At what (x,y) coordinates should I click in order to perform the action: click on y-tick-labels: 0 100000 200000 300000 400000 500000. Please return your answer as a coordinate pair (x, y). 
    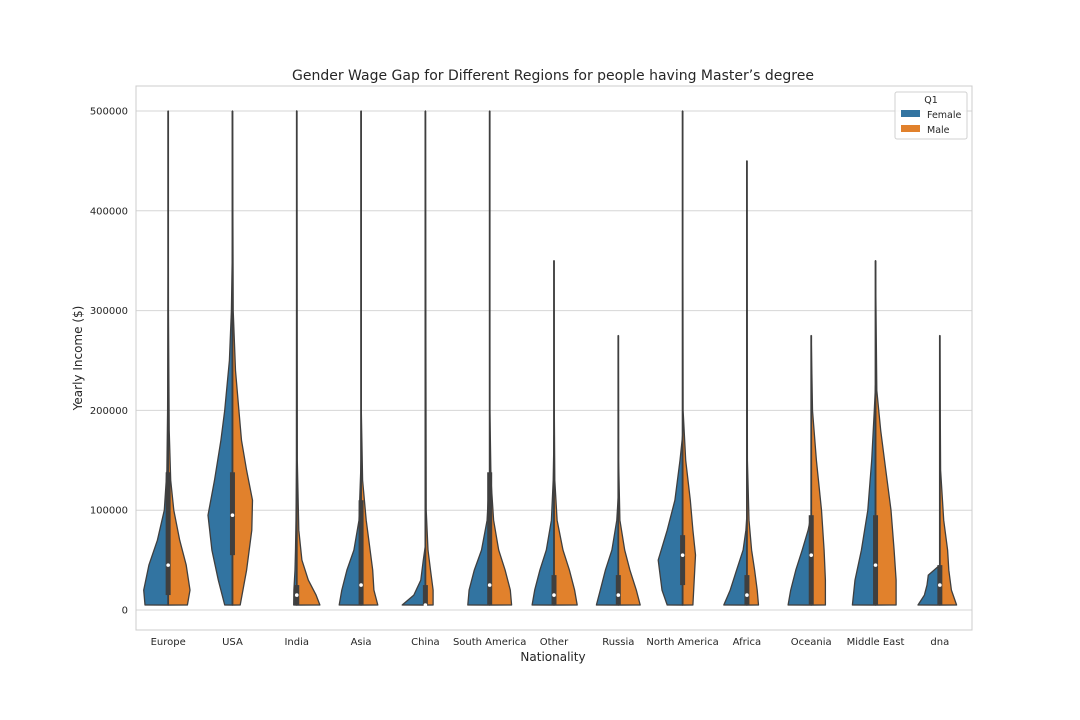
    Looking at the image, I should click on (109, 361).